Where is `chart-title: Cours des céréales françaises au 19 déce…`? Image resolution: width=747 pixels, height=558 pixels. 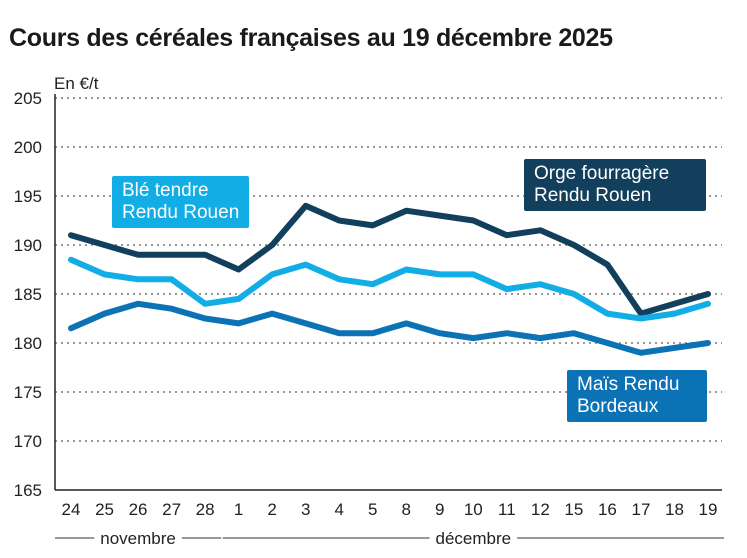 chart-title: Cours des céréales françaises au 19 déce… is located at coordinates (311, 38).